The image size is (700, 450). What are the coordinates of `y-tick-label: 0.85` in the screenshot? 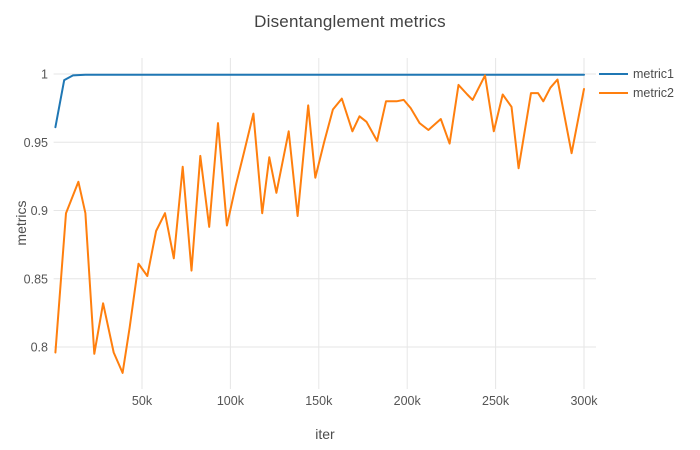 It's located at (36, 279).